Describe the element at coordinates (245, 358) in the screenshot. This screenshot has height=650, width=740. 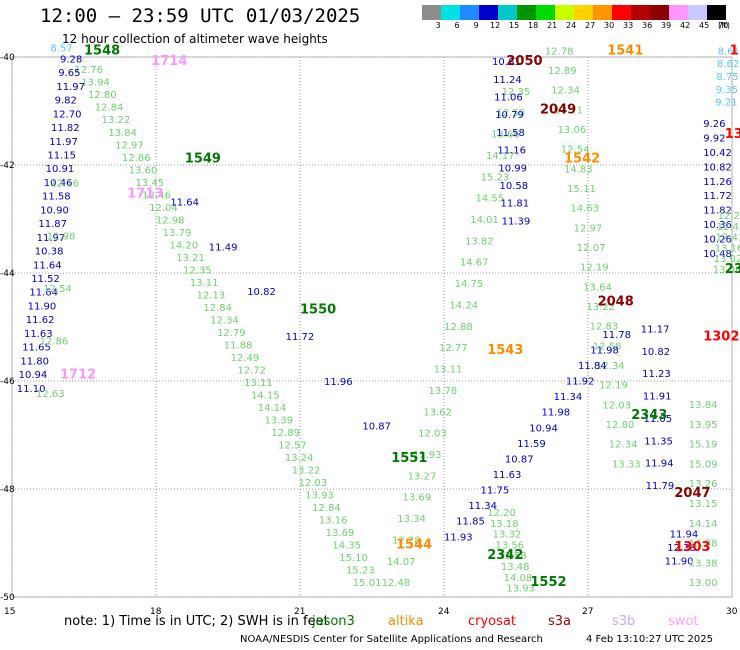
I see `swh-value: 12.49` at that location.